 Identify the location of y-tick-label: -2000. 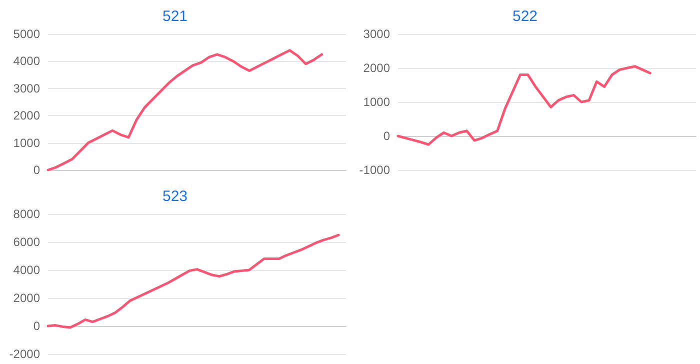
(24, 354).